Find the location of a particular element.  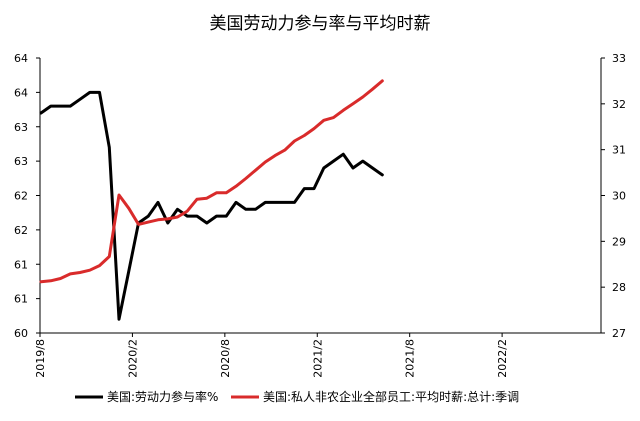

right-axis-tick-label: 33 is located at coordinates (619, 58).